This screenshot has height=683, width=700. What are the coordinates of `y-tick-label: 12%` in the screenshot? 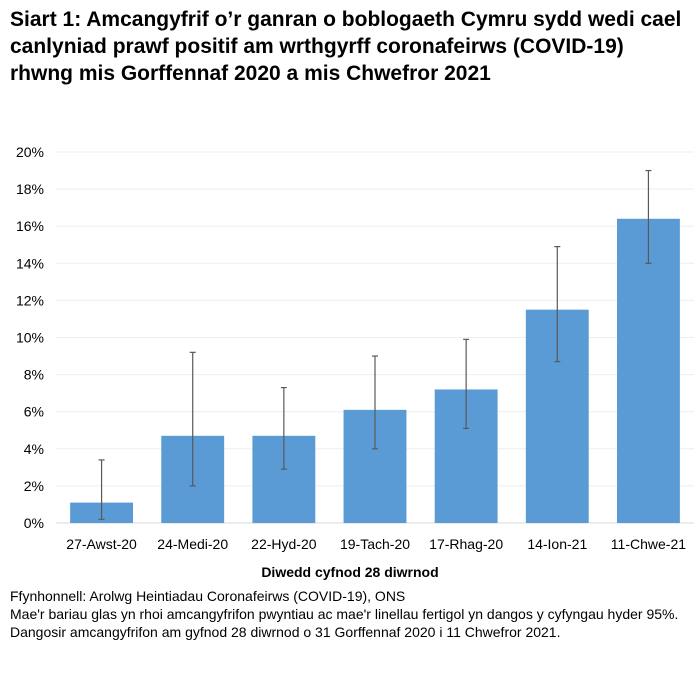 It's located at (30, 300).